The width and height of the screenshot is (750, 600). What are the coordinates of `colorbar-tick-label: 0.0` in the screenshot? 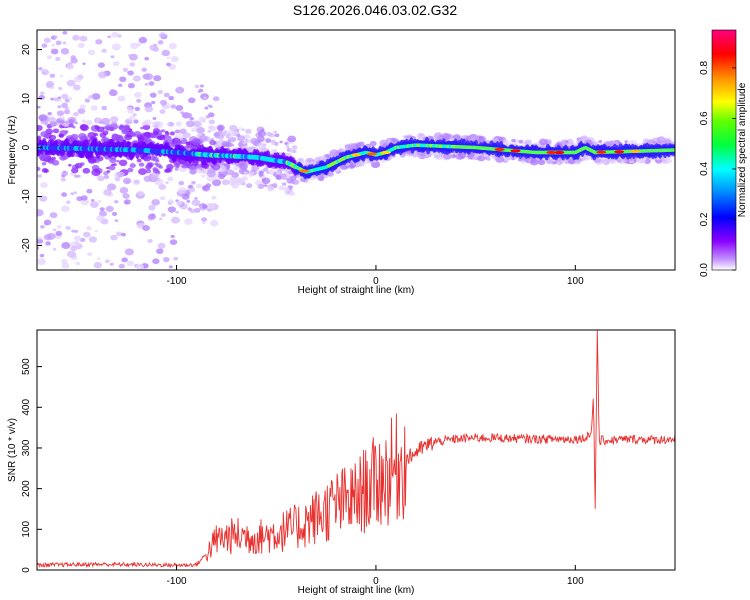 It's located at (704, 270).